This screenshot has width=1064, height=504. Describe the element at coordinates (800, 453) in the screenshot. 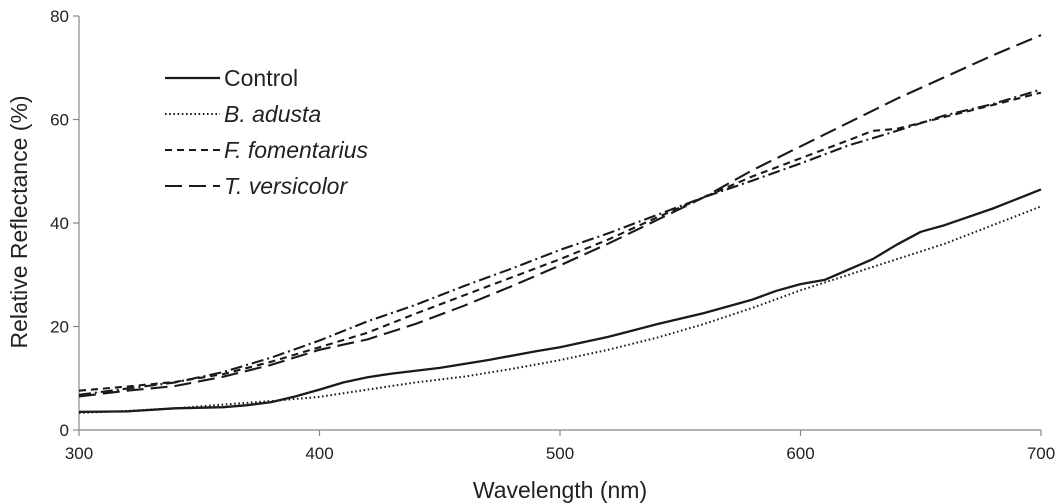

I see `x-tick-label: 600` at that location.